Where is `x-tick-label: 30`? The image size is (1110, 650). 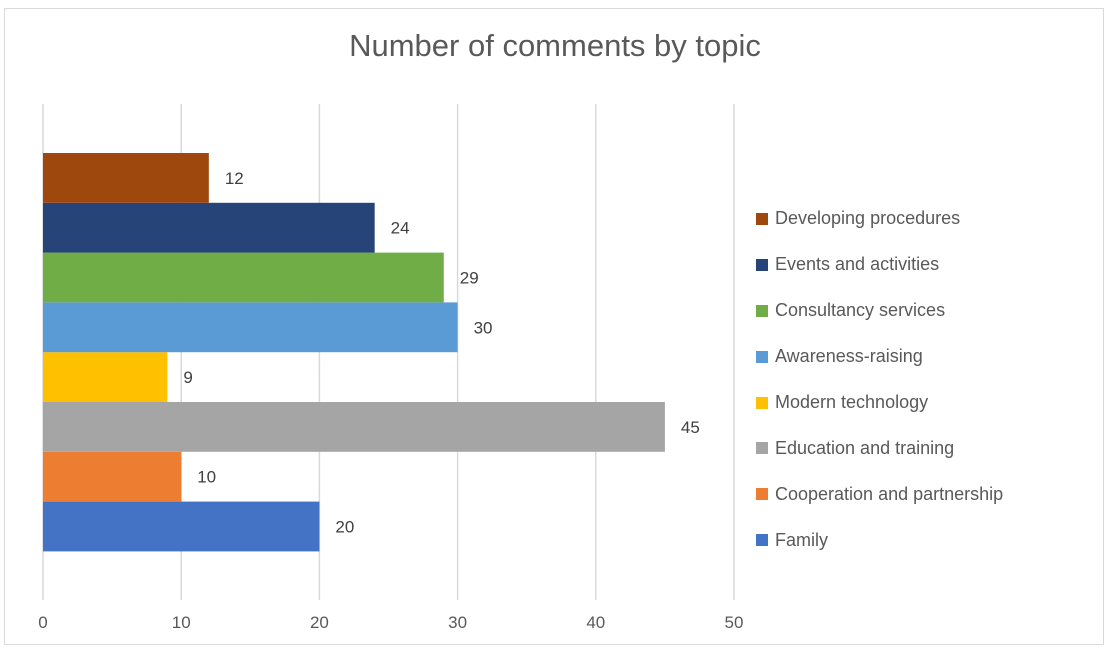 x-tick-label: 30 is located at coordinates (457, 622).